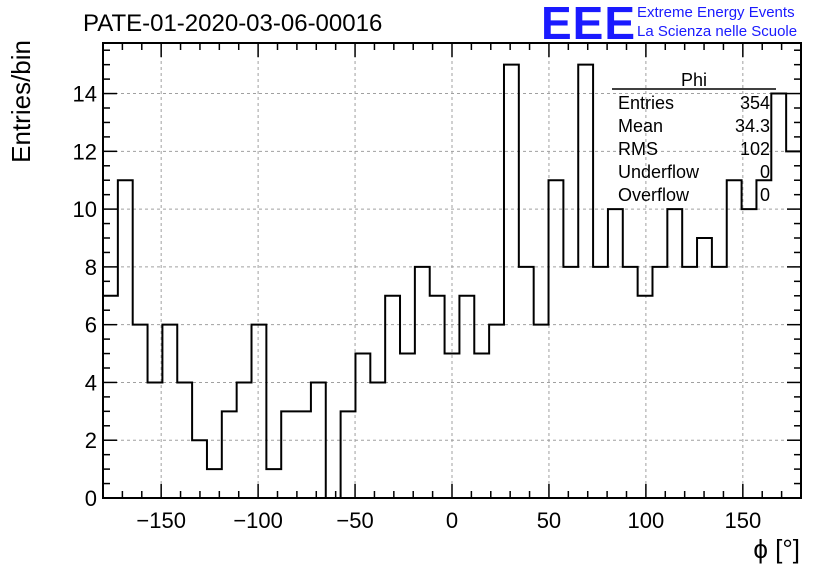 This screenshot has height=572, width=836. What do you see at coordinates (742, 520) in the screenshot?
I see `x-tick-label: 150` at bounding box center [742, 520].